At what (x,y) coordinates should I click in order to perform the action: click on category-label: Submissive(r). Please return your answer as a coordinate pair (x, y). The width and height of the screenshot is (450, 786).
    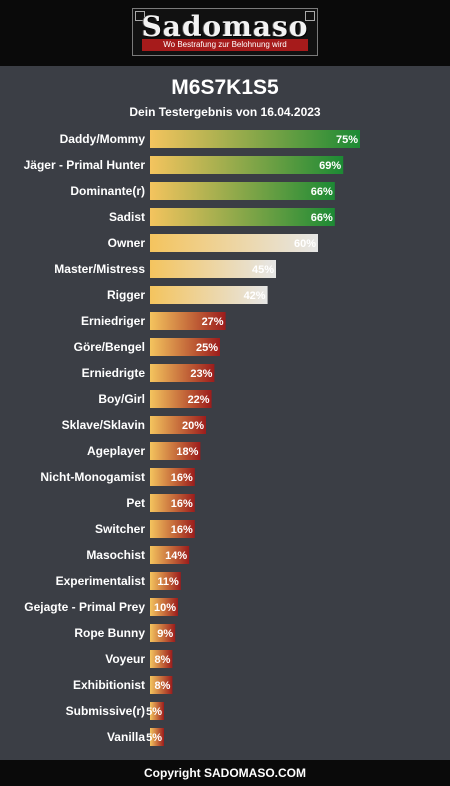
    Looking at the image, I should click on (105, 711).